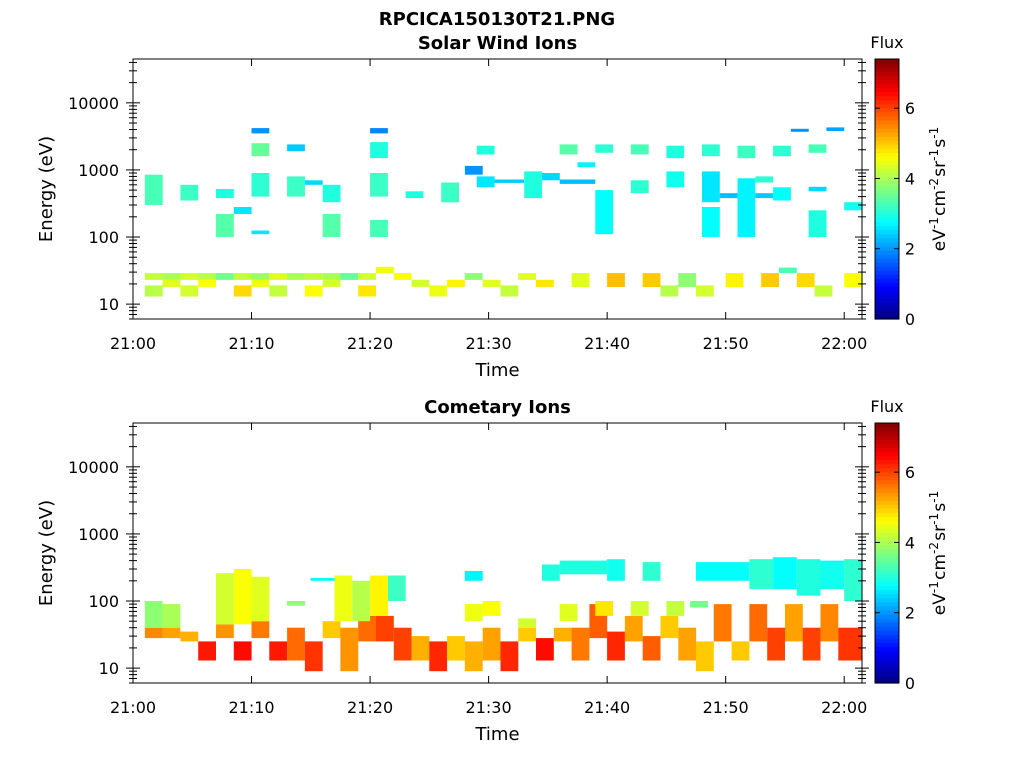  I want to click on y-tick-label: 100, so click(103, 601).